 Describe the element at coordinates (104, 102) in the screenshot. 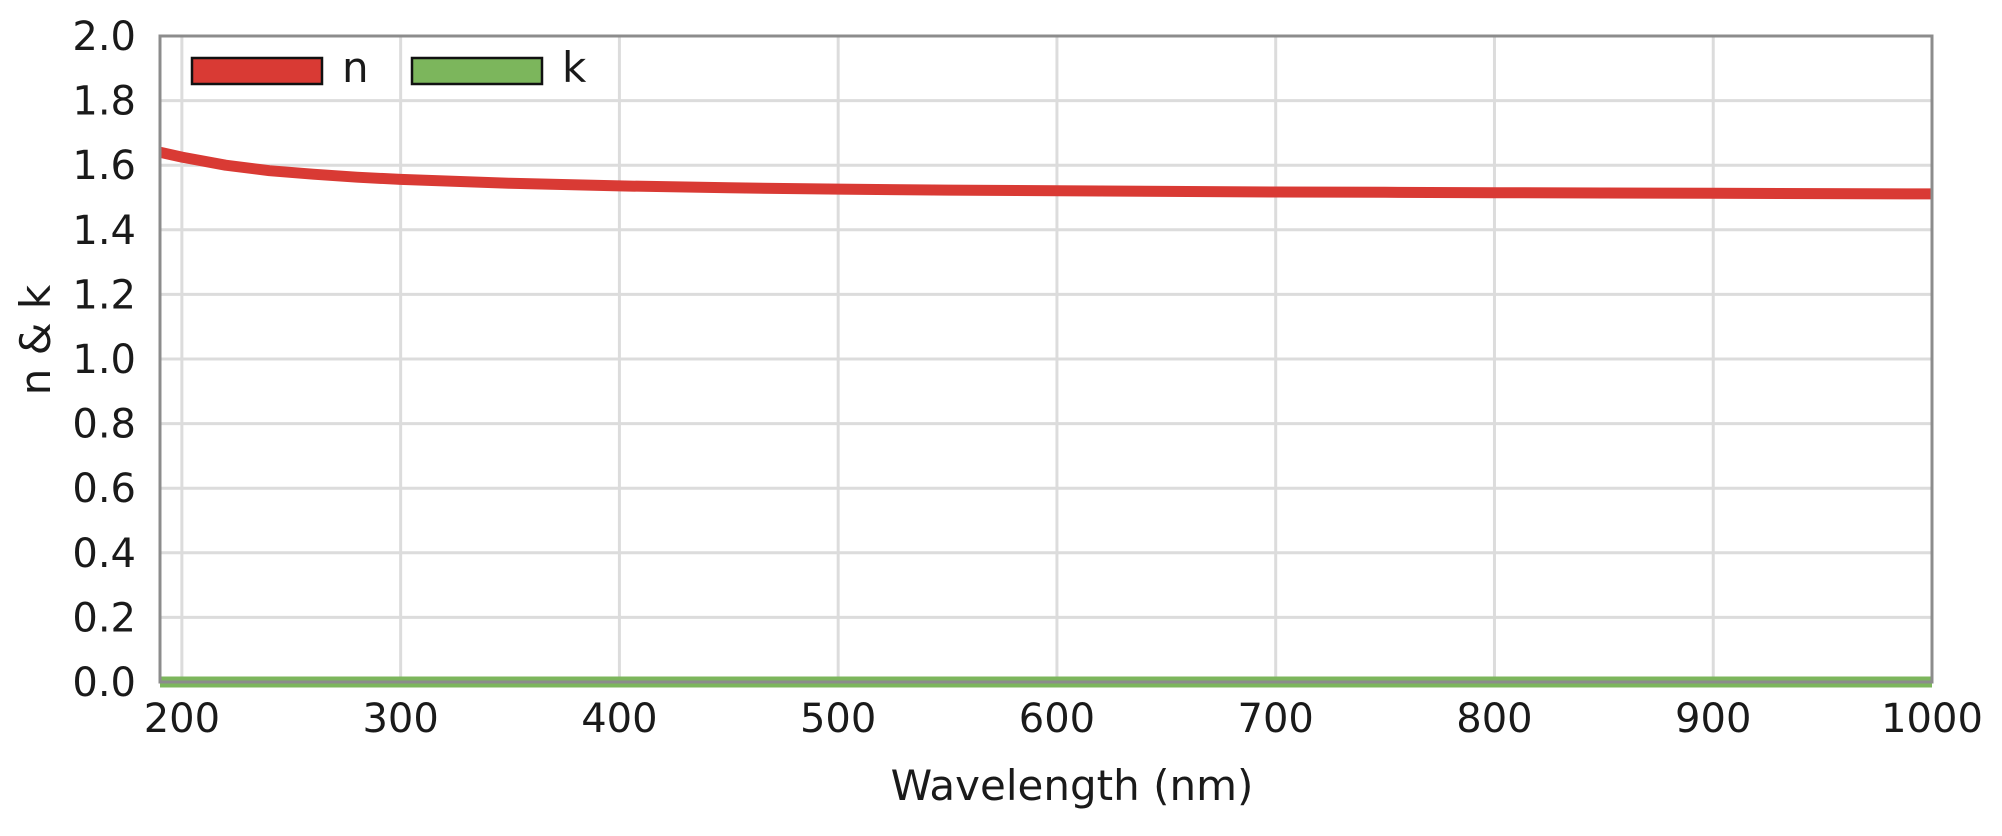

I see `y-tick-label: 1.8` at that location.